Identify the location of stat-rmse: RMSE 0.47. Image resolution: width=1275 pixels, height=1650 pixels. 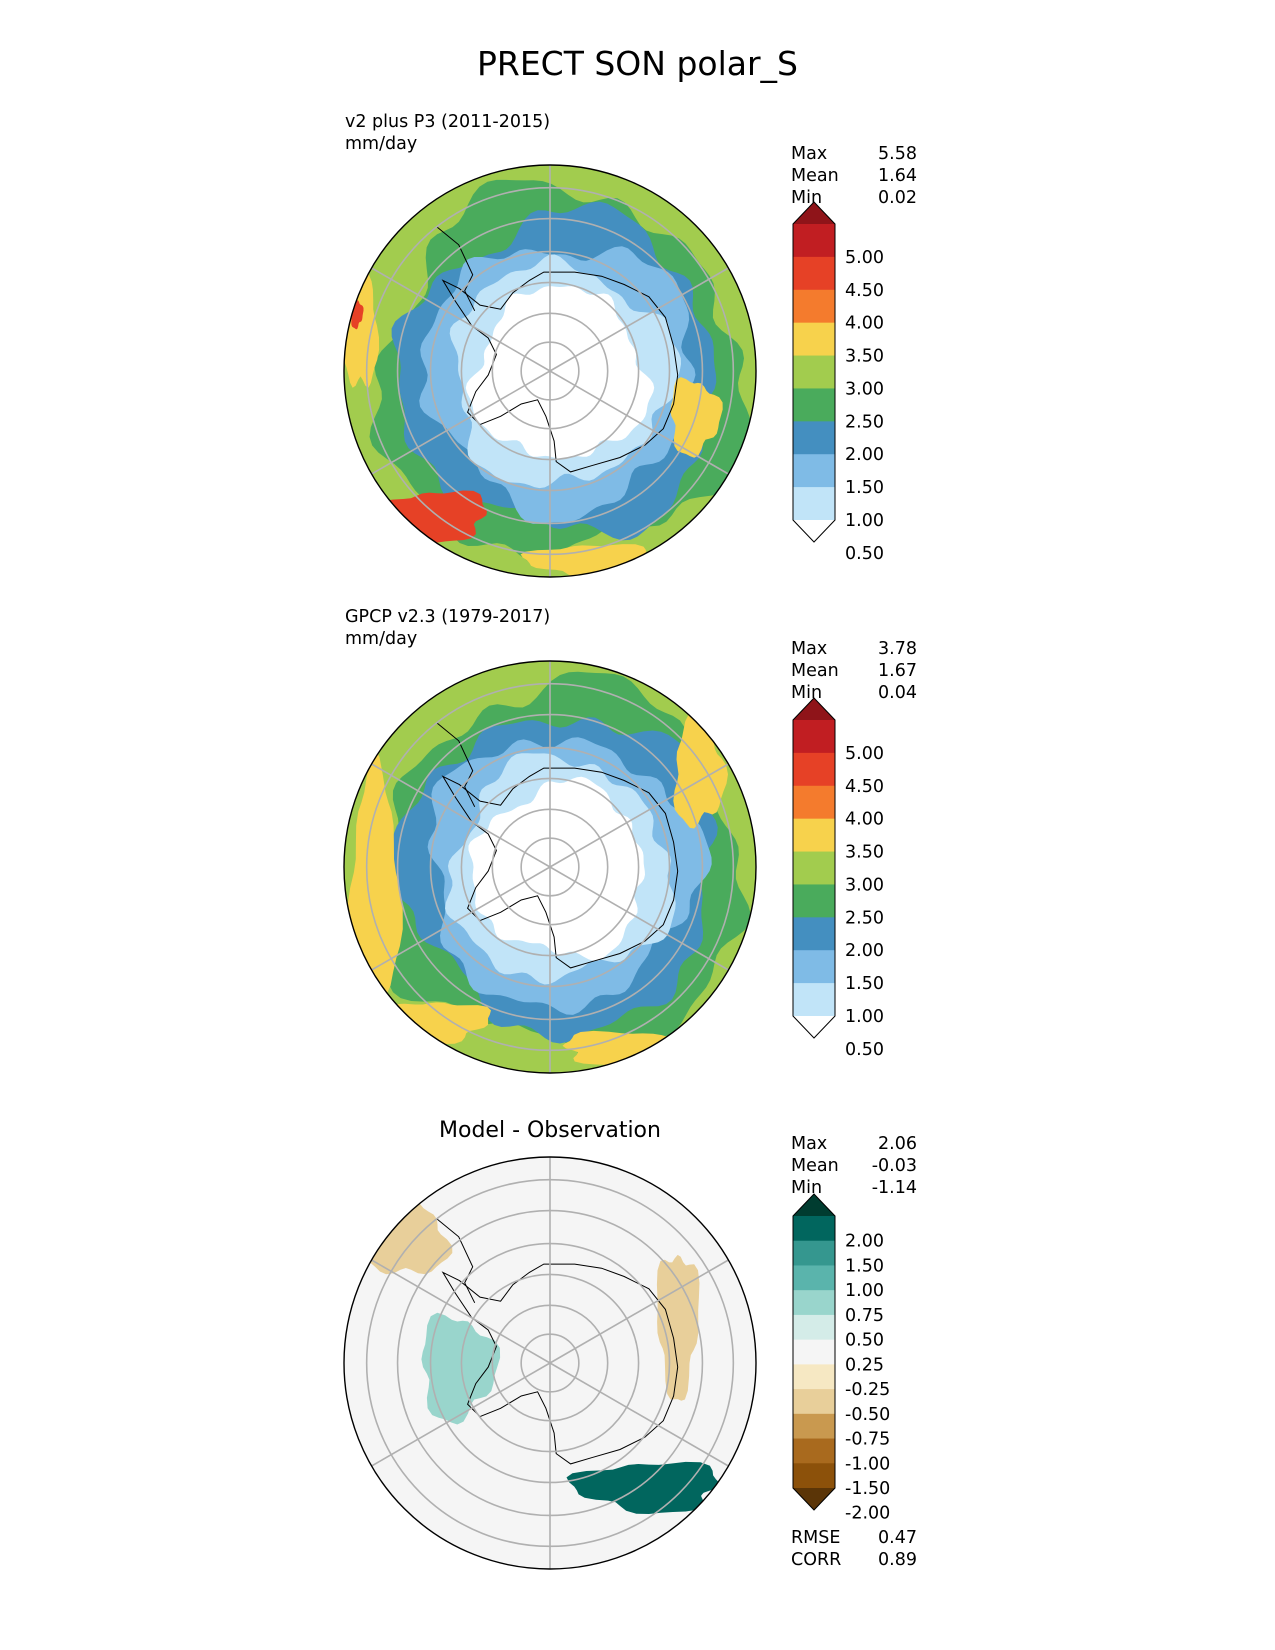
(854, 1538).